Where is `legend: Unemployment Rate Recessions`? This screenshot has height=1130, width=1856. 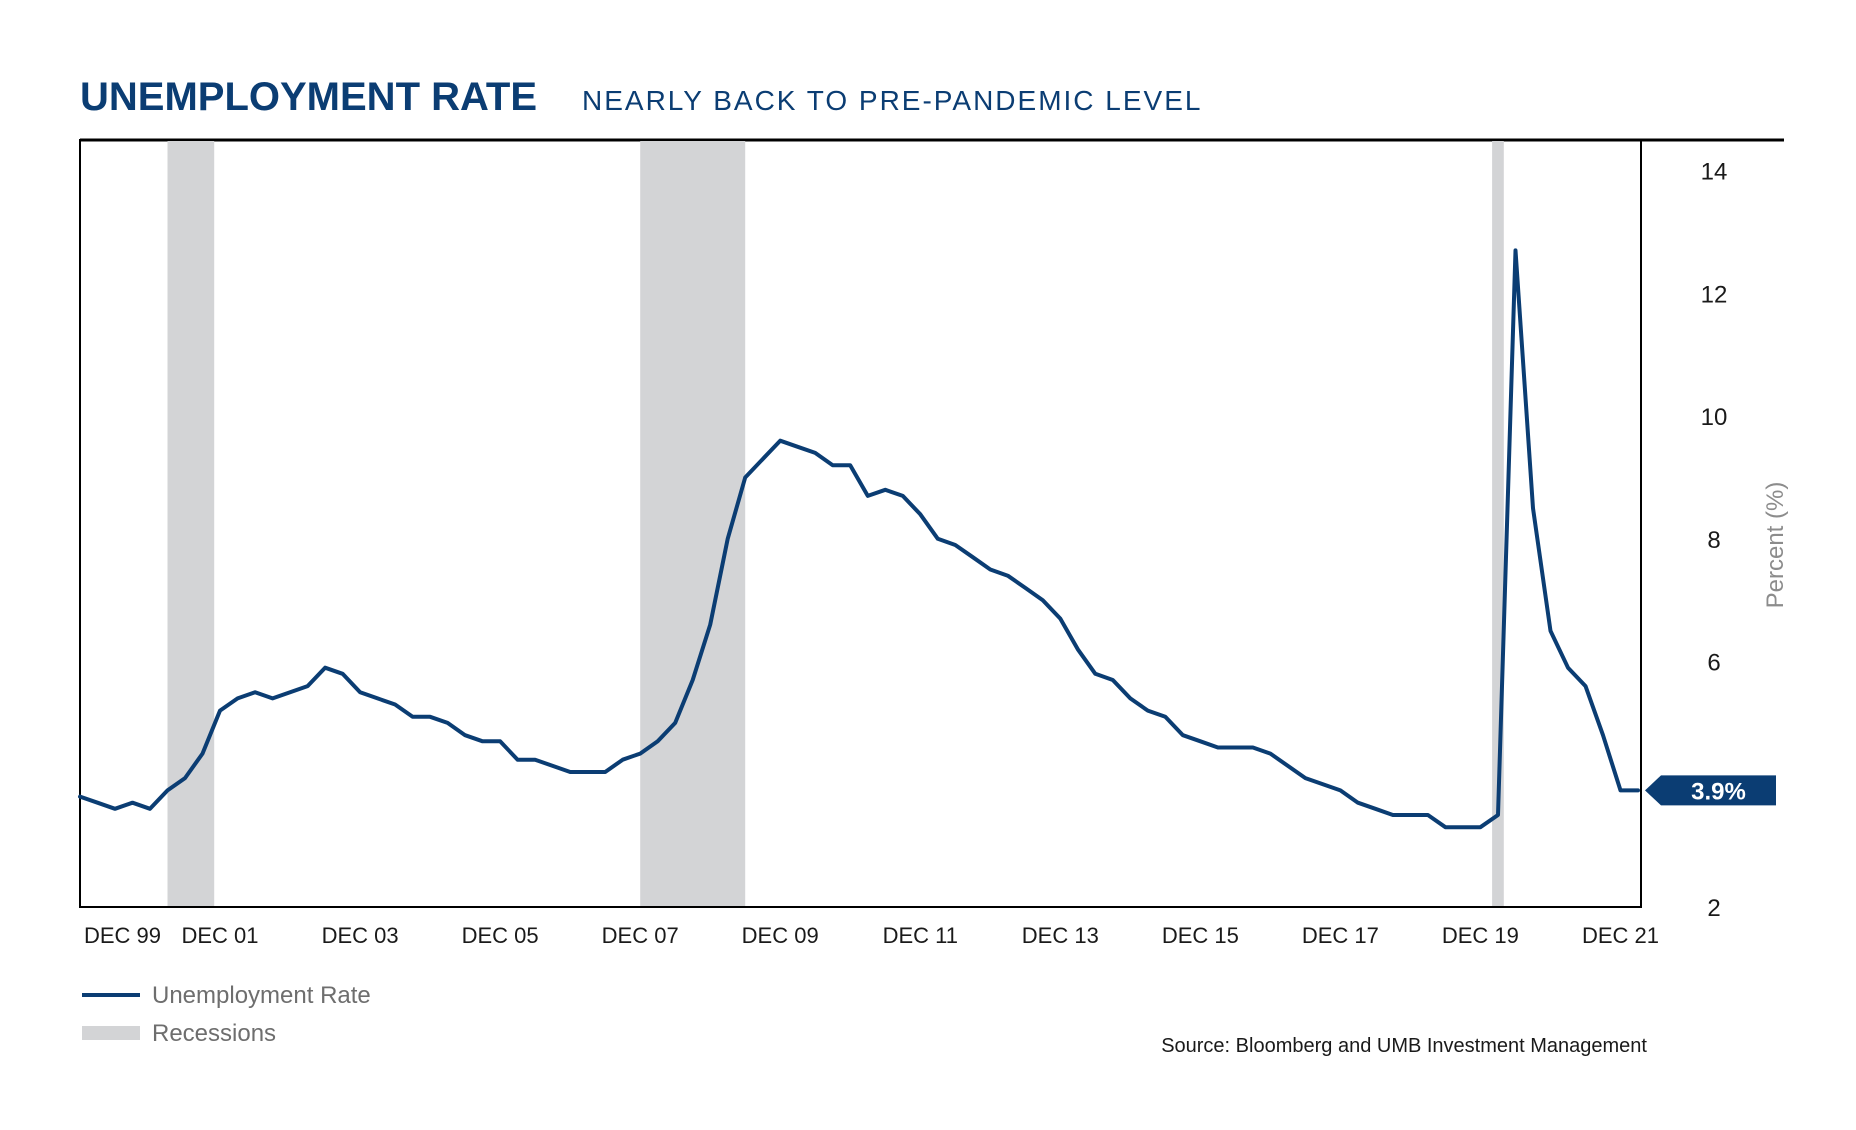 legend: Unemployment Rate Recessions is located at coordinates (226, 1014).